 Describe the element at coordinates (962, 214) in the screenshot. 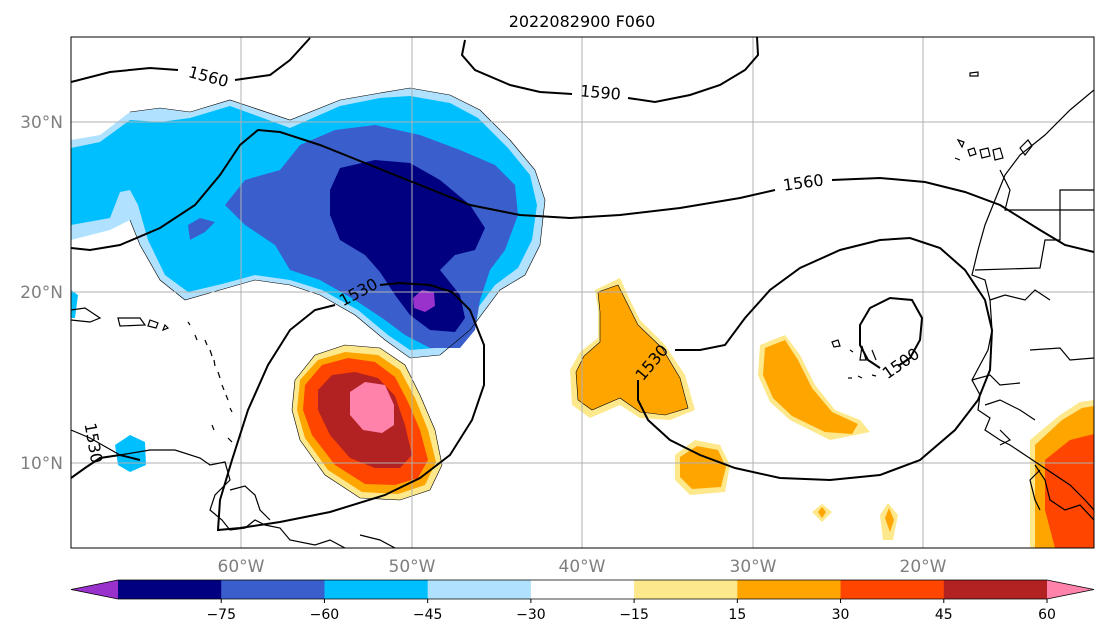

I see `contour-1560-main-b` at that location.